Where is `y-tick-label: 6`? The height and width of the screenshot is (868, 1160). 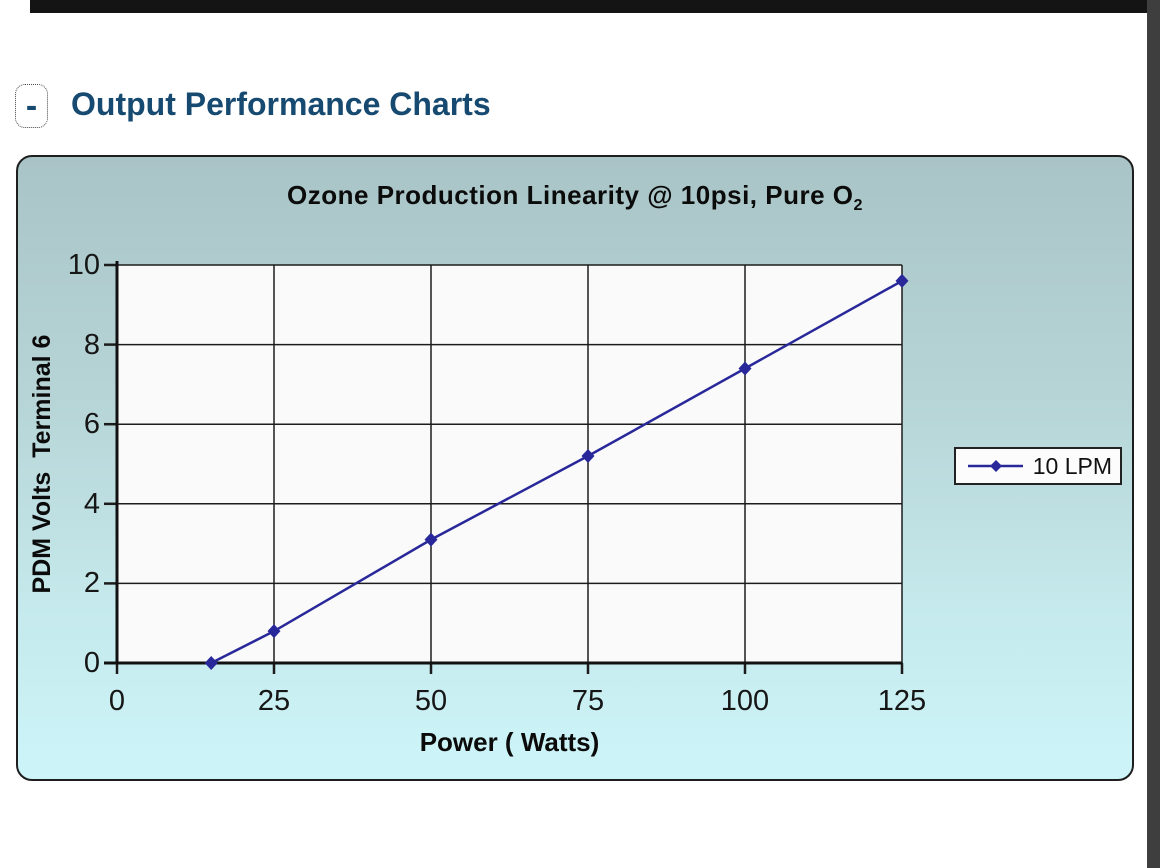
y-tick-label: 6 is located at coordinates (91, 424).